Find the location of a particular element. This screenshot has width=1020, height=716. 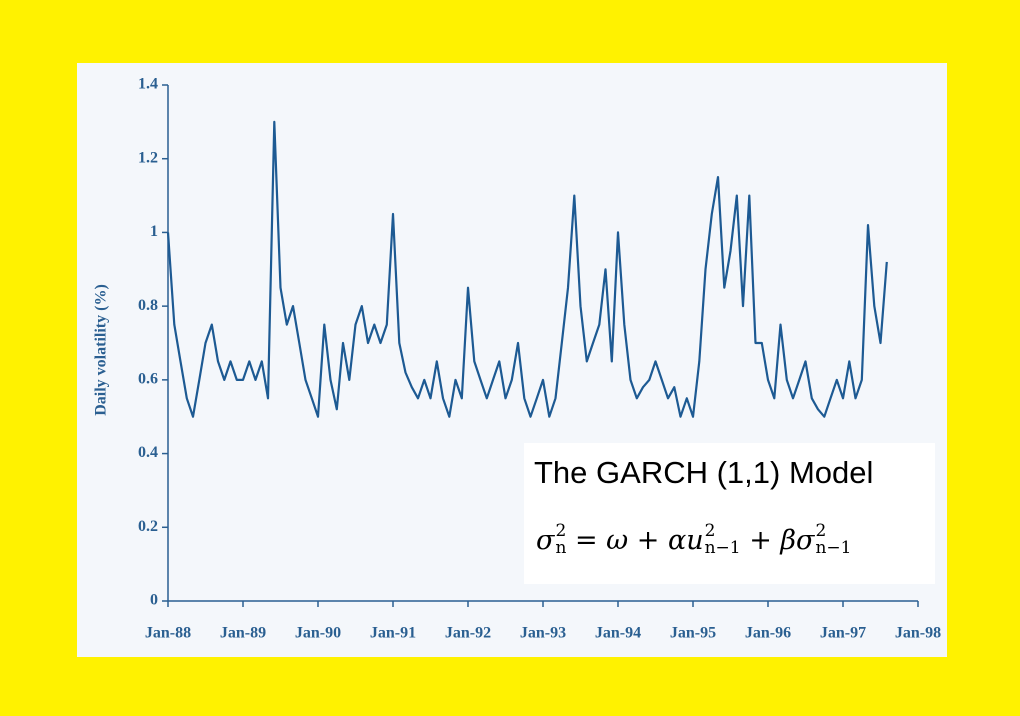

formula-subscript: n is located at coordinates (561, 548).